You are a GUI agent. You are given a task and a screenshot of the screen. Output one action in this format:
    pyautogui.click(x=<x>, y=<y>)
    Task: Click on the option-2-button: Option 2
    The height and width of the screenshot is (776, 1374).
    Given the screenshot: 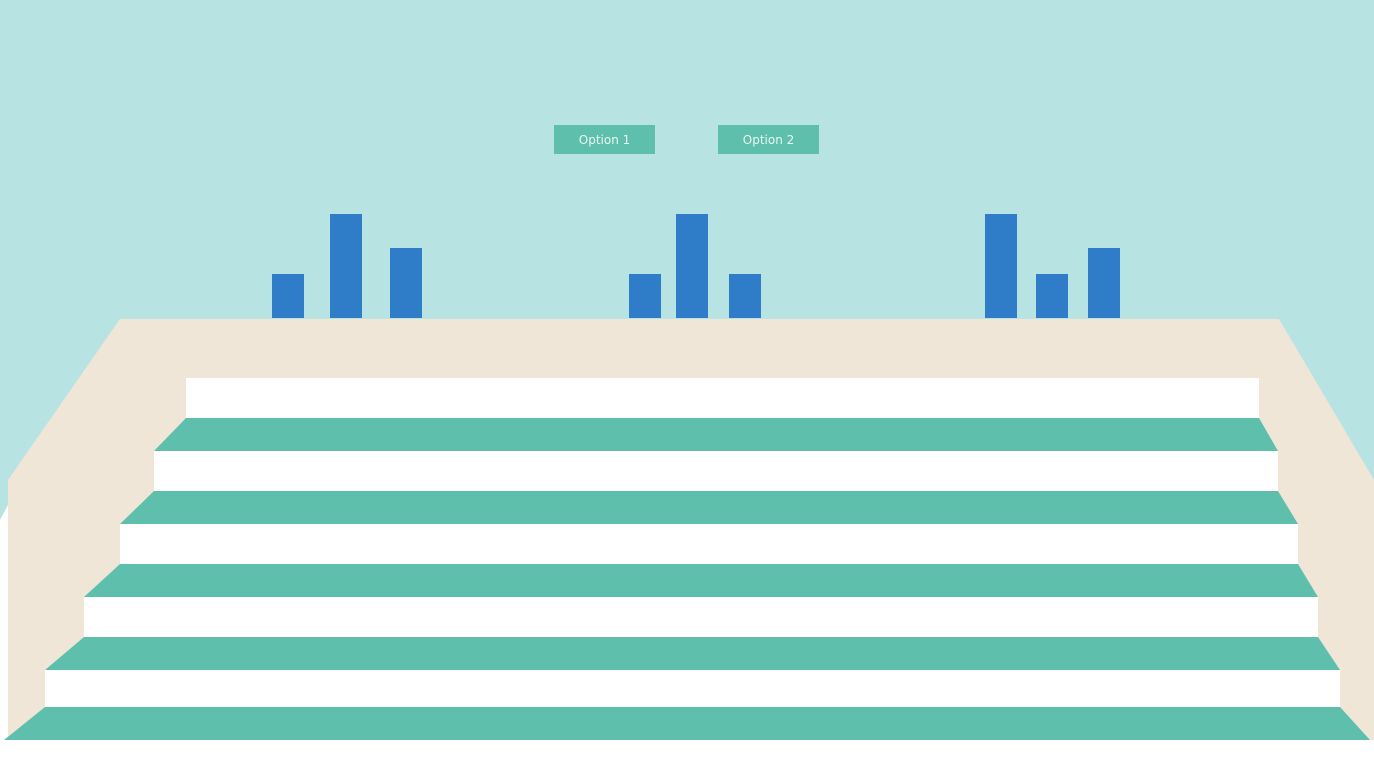 What is the action you would take?
    pyautogui.click(x=768, y=139)
    